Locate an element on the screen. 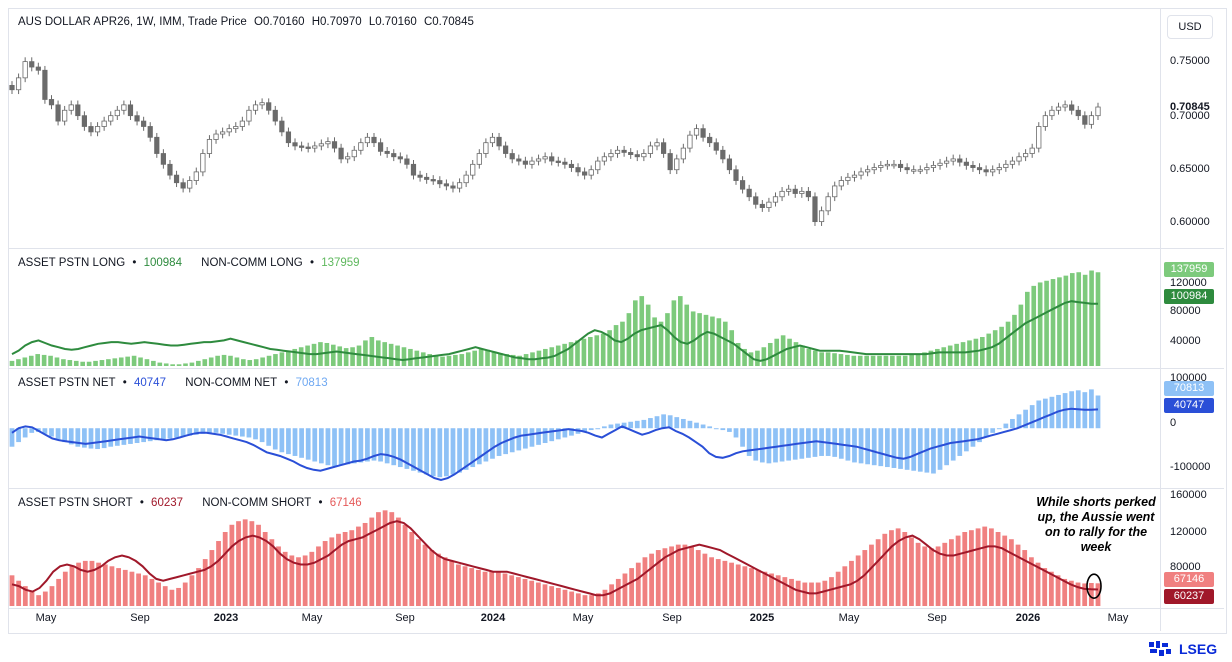  last-price-label: 0.70845 is located at coordinates (1190, 107).